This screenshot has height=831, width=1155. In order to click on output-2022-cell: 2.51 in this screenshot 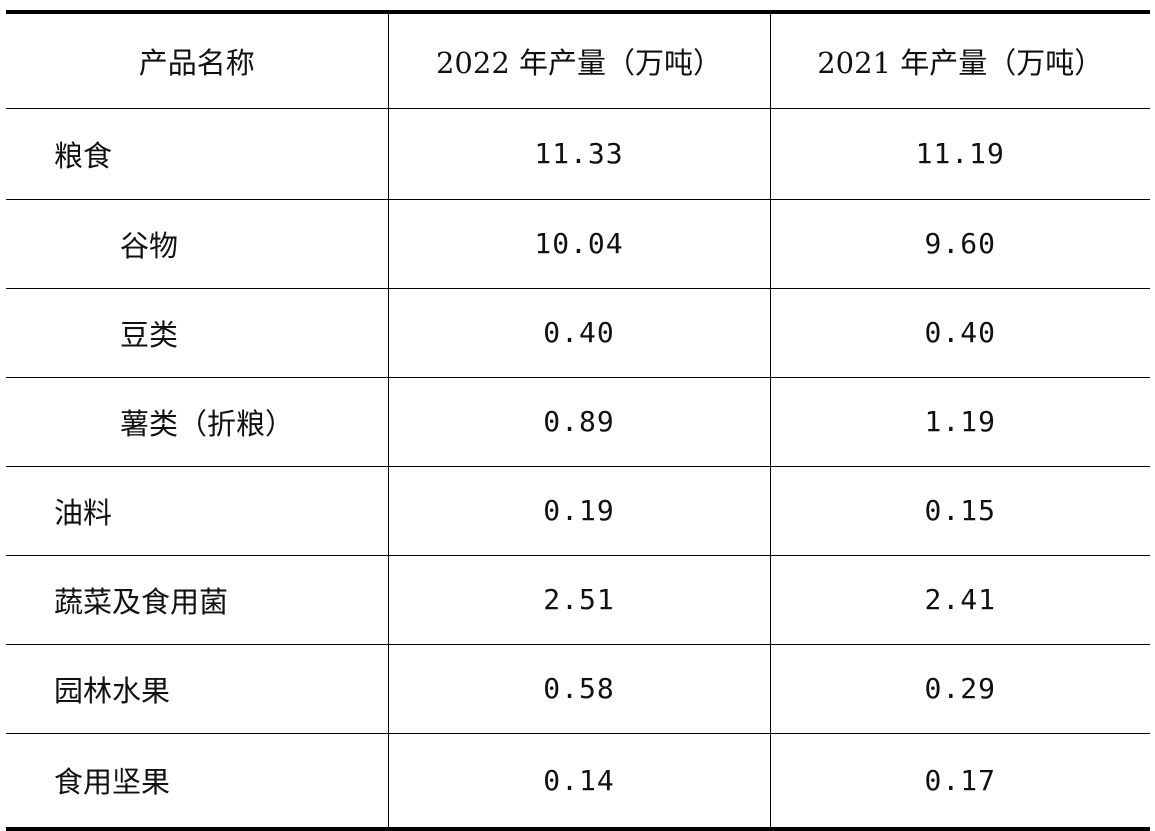, I will do `click(578, 600)`.